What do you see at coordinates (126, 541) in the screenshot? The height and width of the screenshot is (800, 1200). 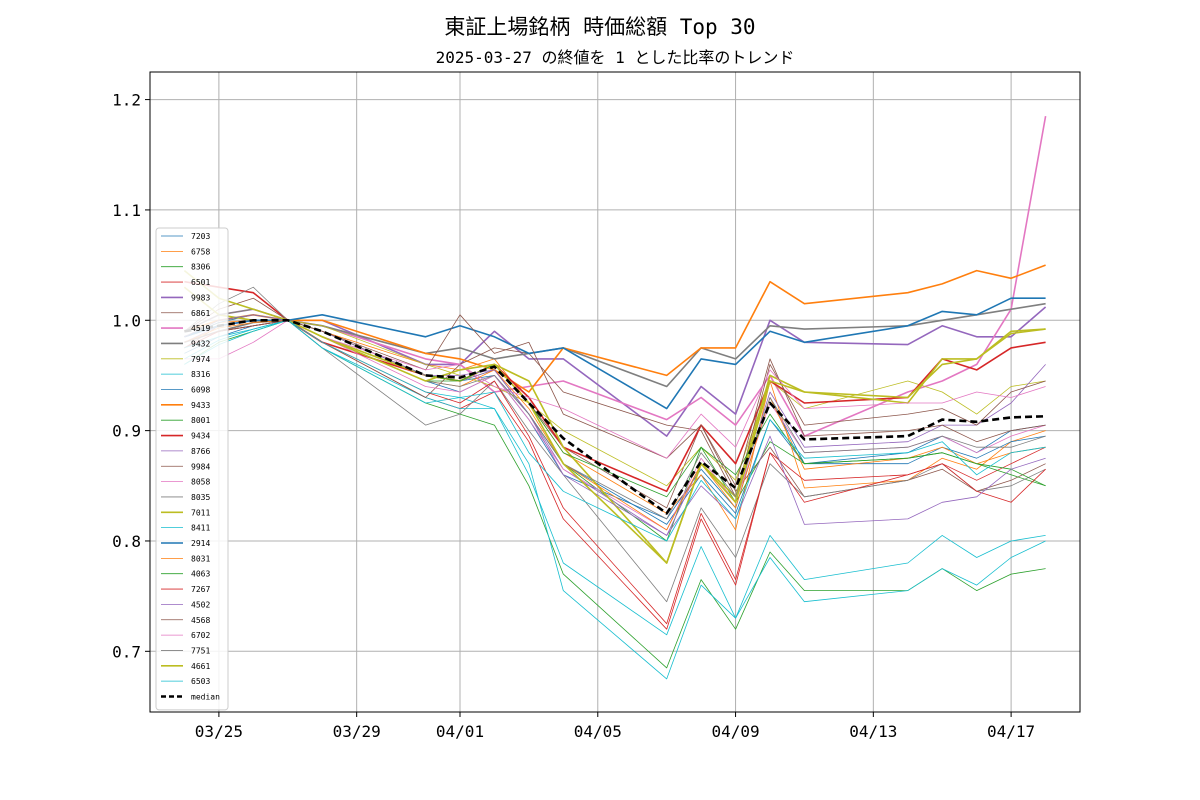 I see `y-tick-label: 0.8` at bounding box center [126, 541].